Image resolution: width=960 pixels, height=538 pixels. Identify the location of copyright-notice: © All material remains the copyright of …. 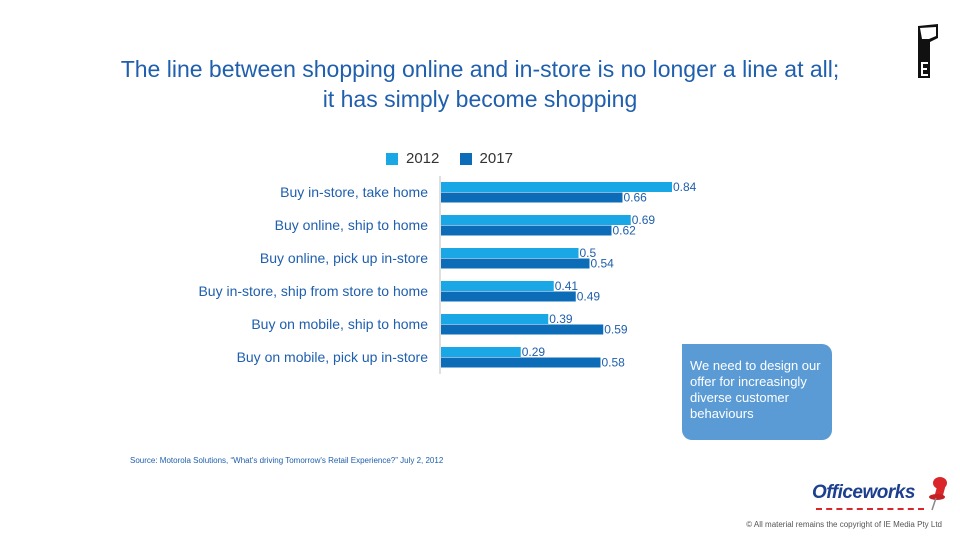
(844, 524).